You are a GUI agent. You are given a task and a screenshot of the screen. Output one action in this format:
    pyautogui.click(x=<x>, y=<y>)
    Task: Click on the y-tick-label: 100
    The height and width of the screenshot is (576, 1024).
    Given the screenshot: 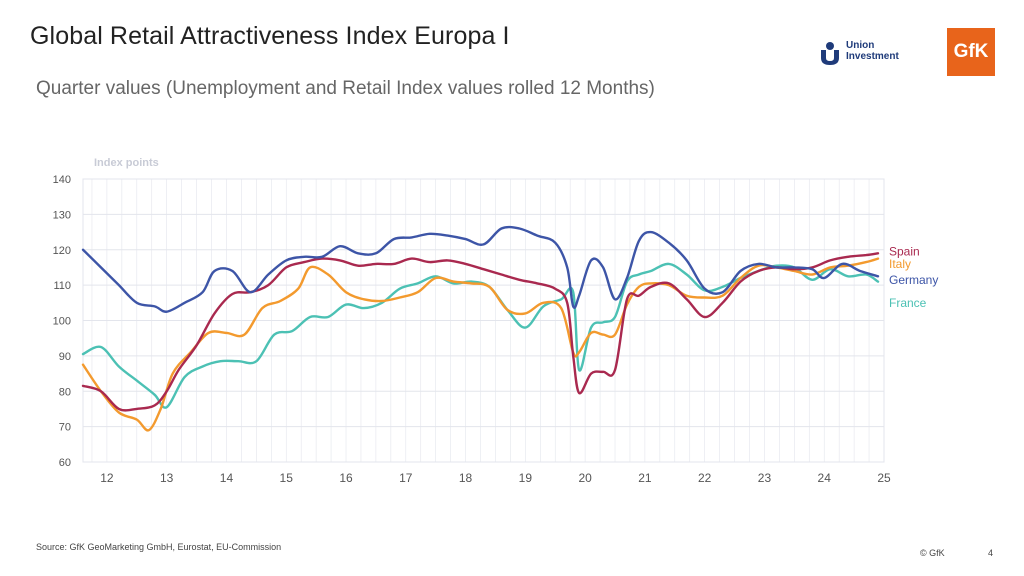 What is the action you would take?
    pyautogui.click(x=62, y=322)
    